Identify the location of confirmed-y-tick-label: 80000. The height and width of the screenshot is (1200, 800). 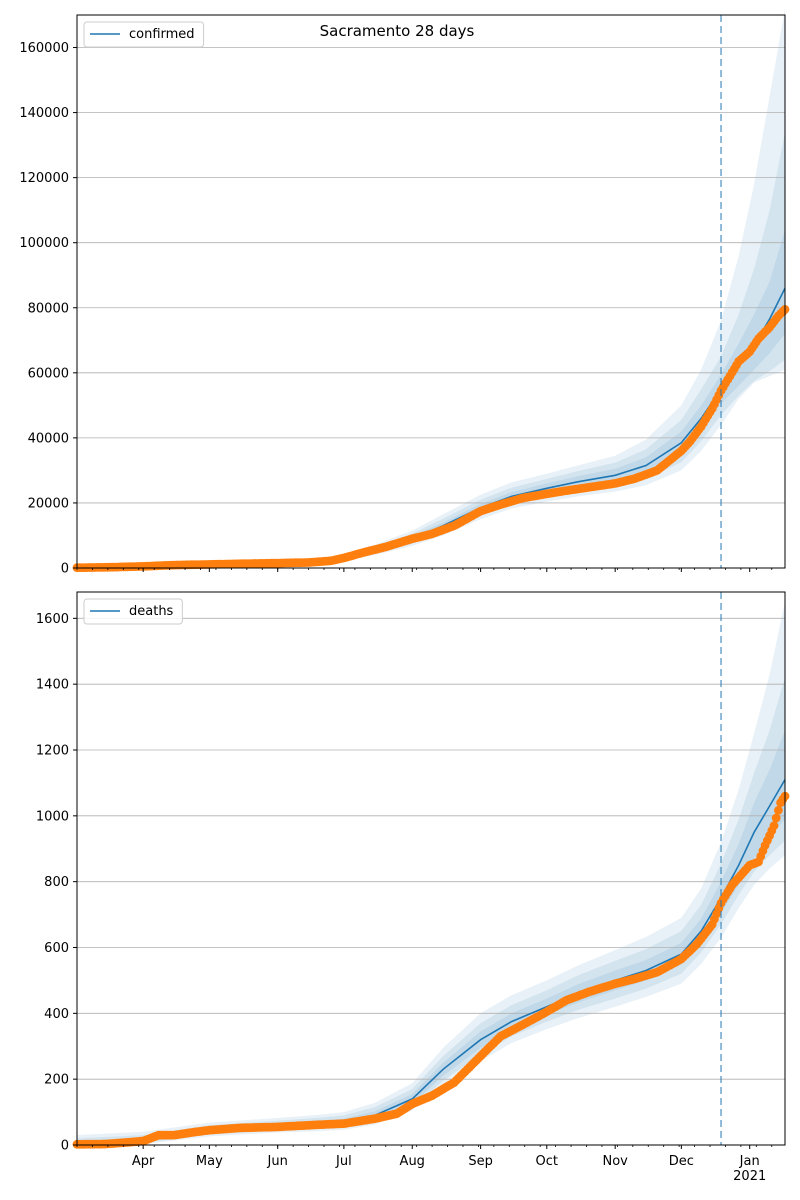
(48, 308).